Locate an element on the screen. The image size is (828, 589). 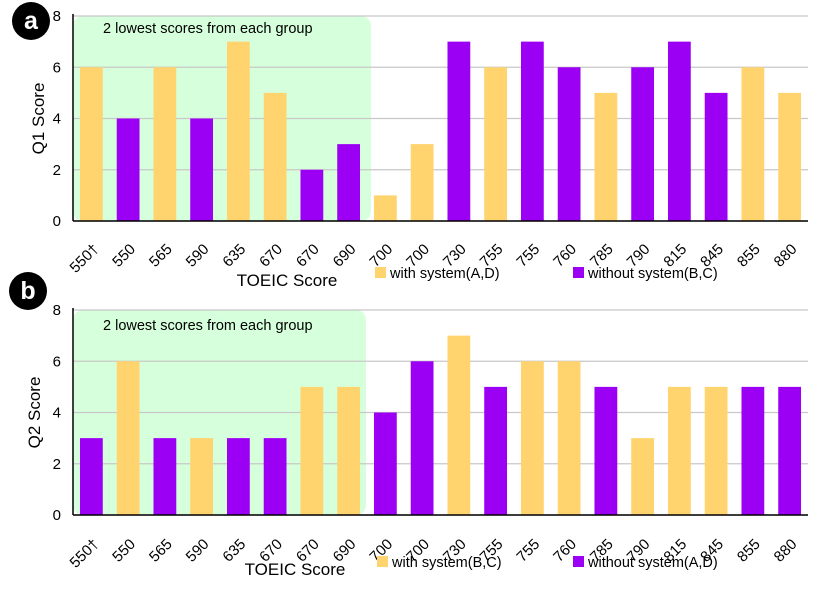
panel-badge-label: a is located at coordinates (31, 21).